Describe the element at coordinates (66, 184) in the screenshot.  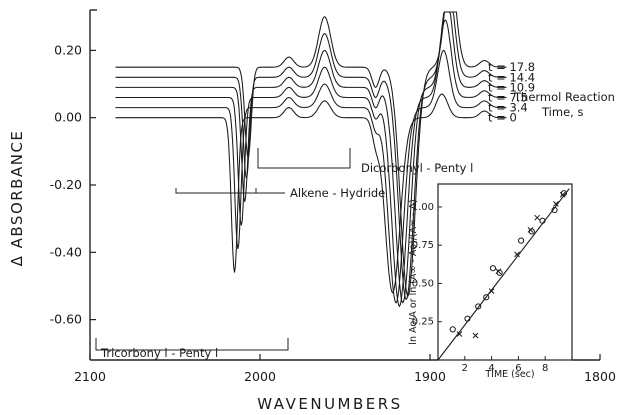
I see `y-tick-label: -0.20` at that location.